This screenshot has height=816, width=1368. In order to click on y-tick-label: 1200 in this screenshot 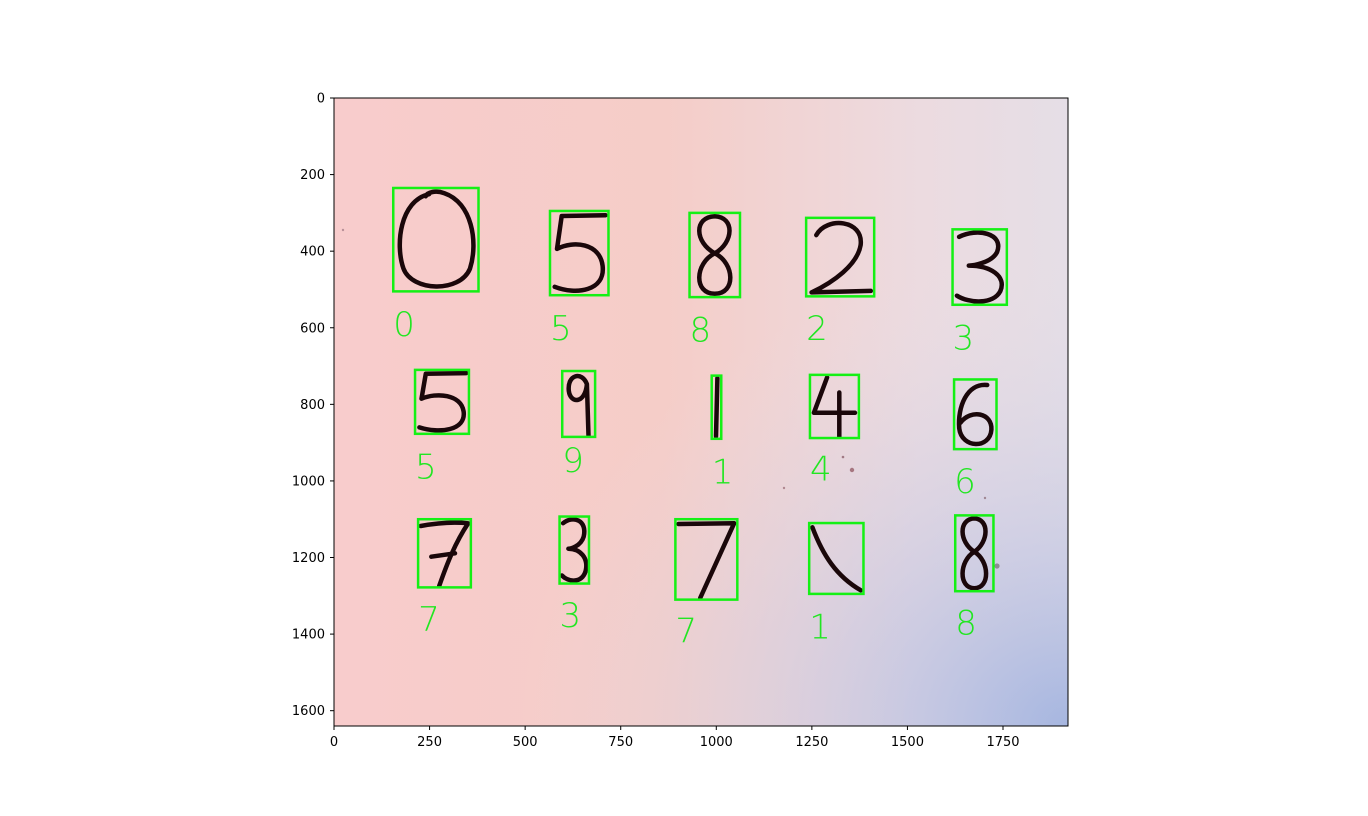, I will do `click(308, 558)`.